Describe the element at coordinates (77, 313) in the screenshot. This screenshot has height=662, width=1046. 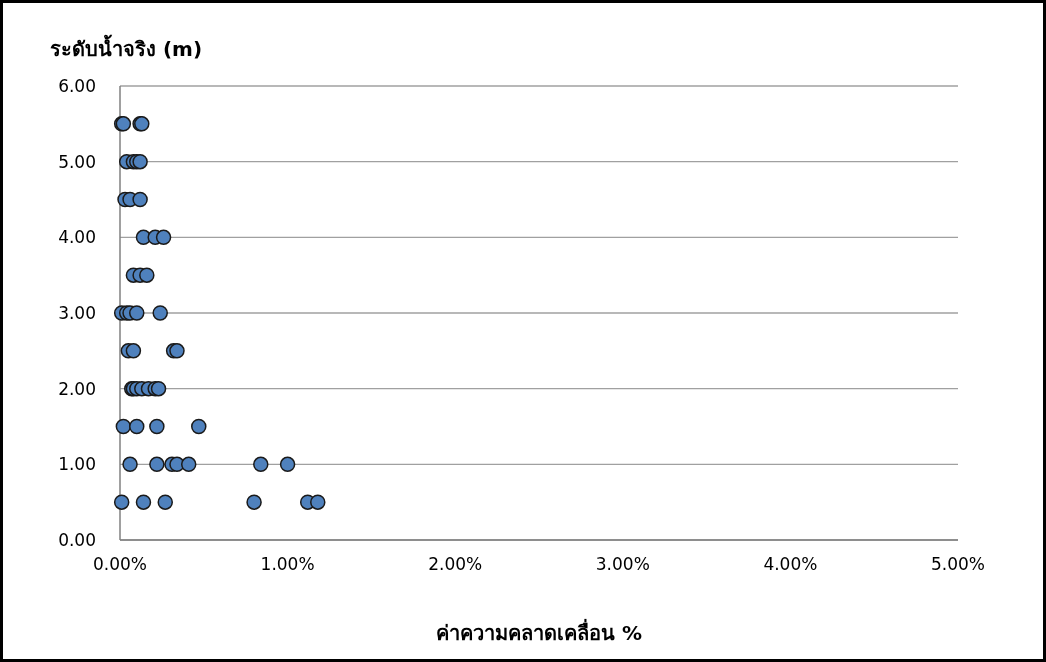
I see `y-tick-label: 3.00` at that location.